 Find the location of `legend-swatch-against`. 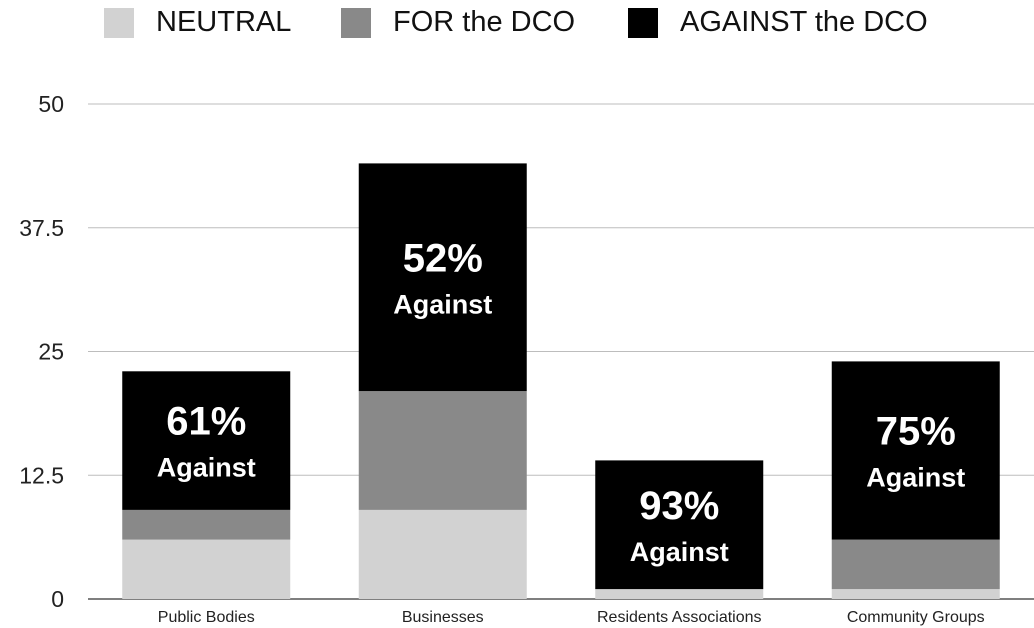

legend-swatch-against is located at coordinates (643, 22).